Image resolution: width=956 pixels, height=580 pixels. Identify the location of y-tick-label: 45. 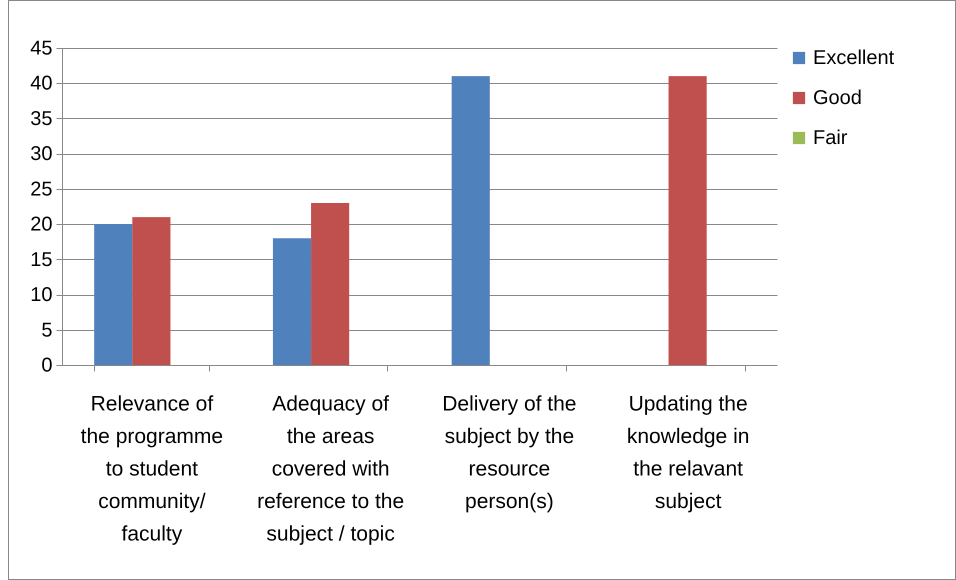
(41, 49).